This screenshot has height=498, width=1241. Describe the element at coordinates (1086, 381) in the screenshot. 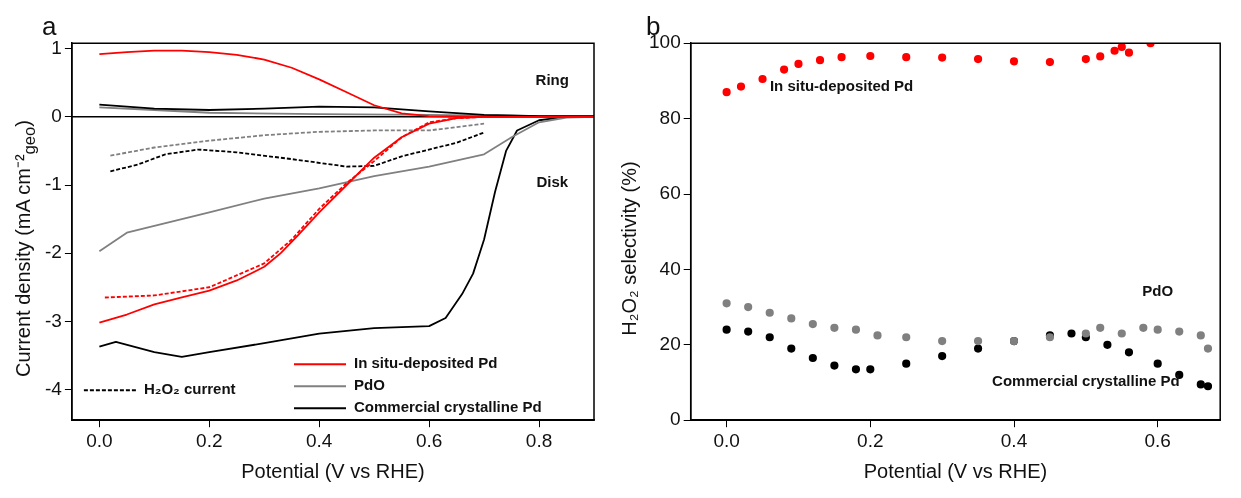

I see `series-label: Commercial crystalline Pd` at that location.